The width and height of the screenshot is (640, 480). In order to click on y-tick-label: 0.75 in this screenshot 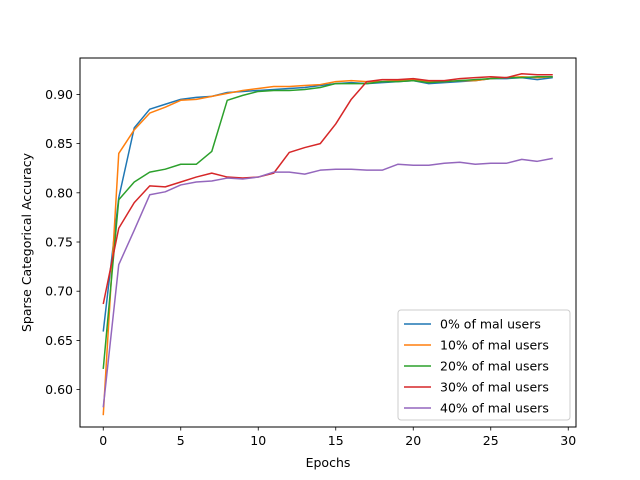, I will do `click(59, 242)`.